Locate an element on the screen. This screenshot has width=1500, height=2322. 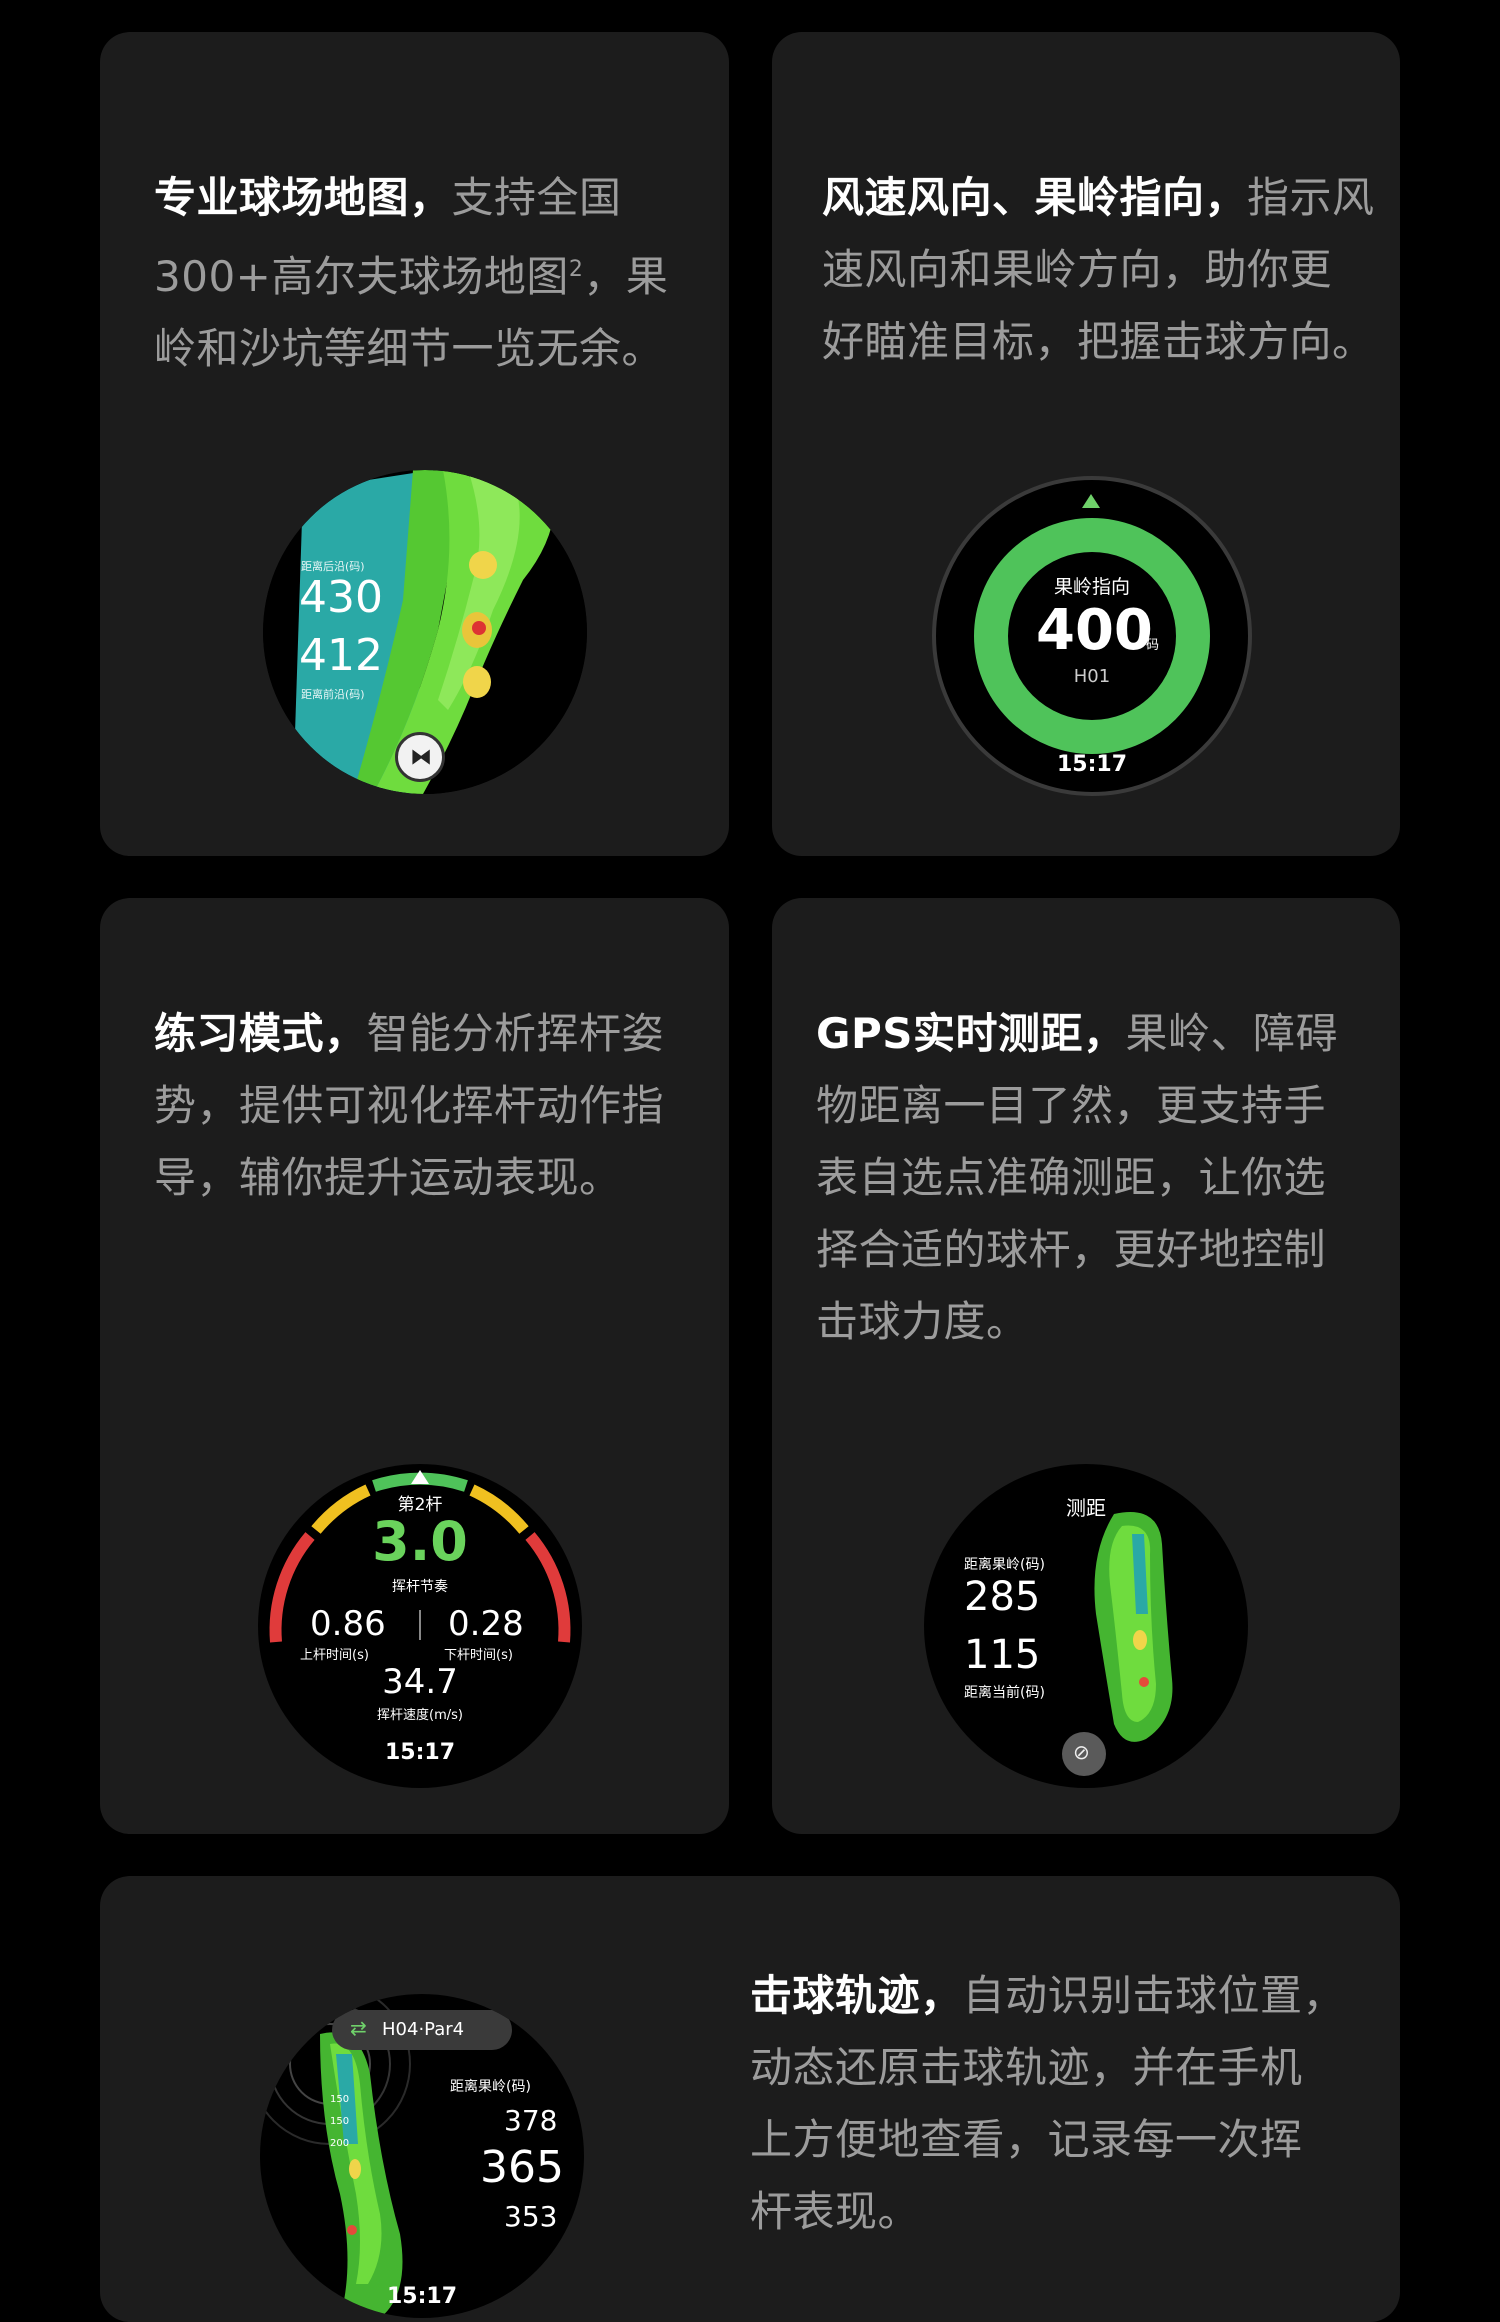
green-direction-unit: 码 is located at coordinates (1153, 645).